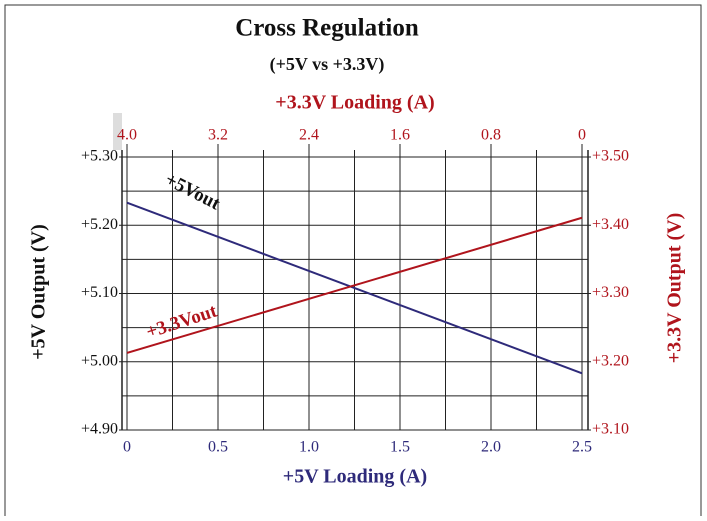 The image size is (707, 521). I want to click on y-tick-label: +4.90, so click(99, 429).